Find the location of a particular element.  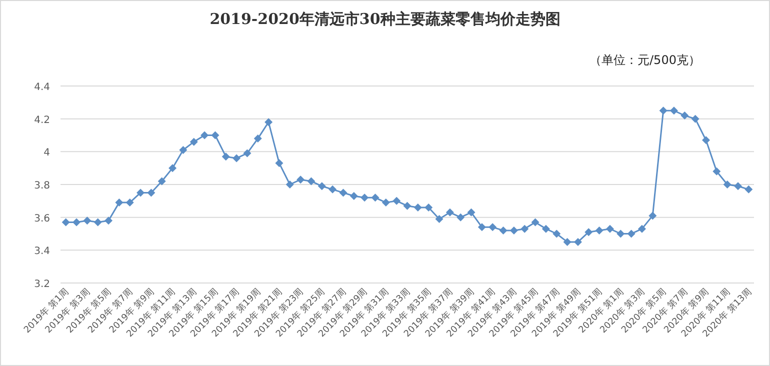

y-tick-label: 4.2 is located at coordinates (42, 120).